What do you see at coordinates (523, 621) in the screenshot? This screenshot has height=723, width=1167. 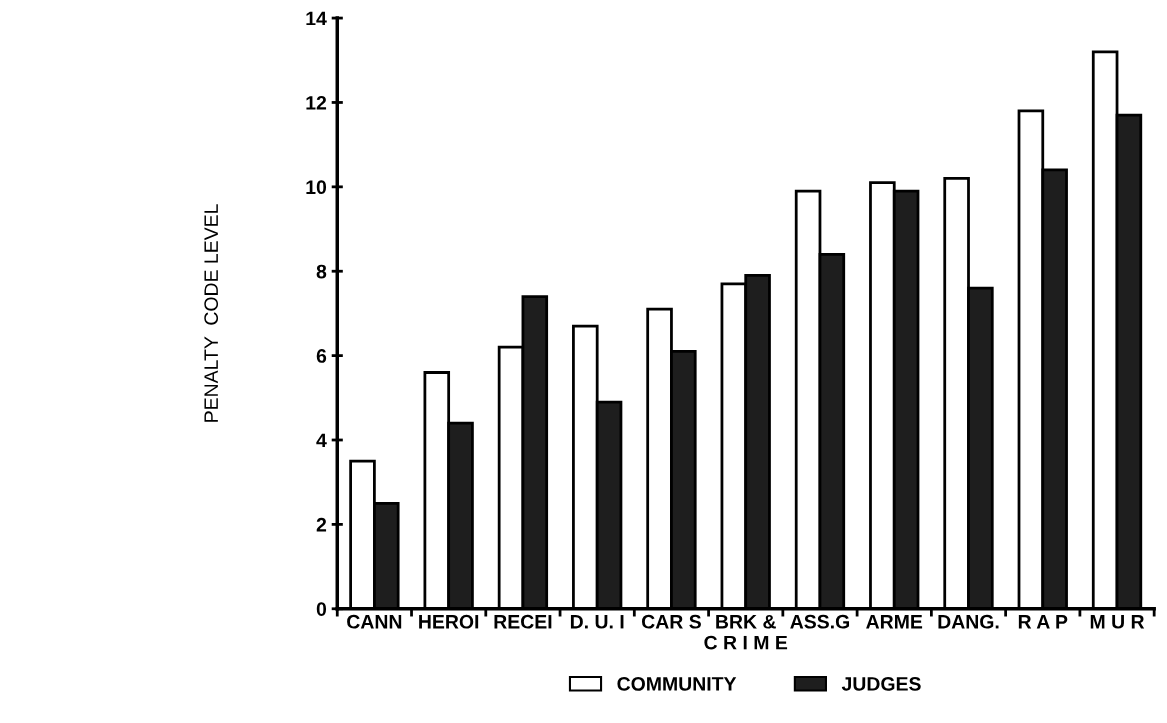 I see `x-tick-label: RECEI` at bounding box center [523, 621].